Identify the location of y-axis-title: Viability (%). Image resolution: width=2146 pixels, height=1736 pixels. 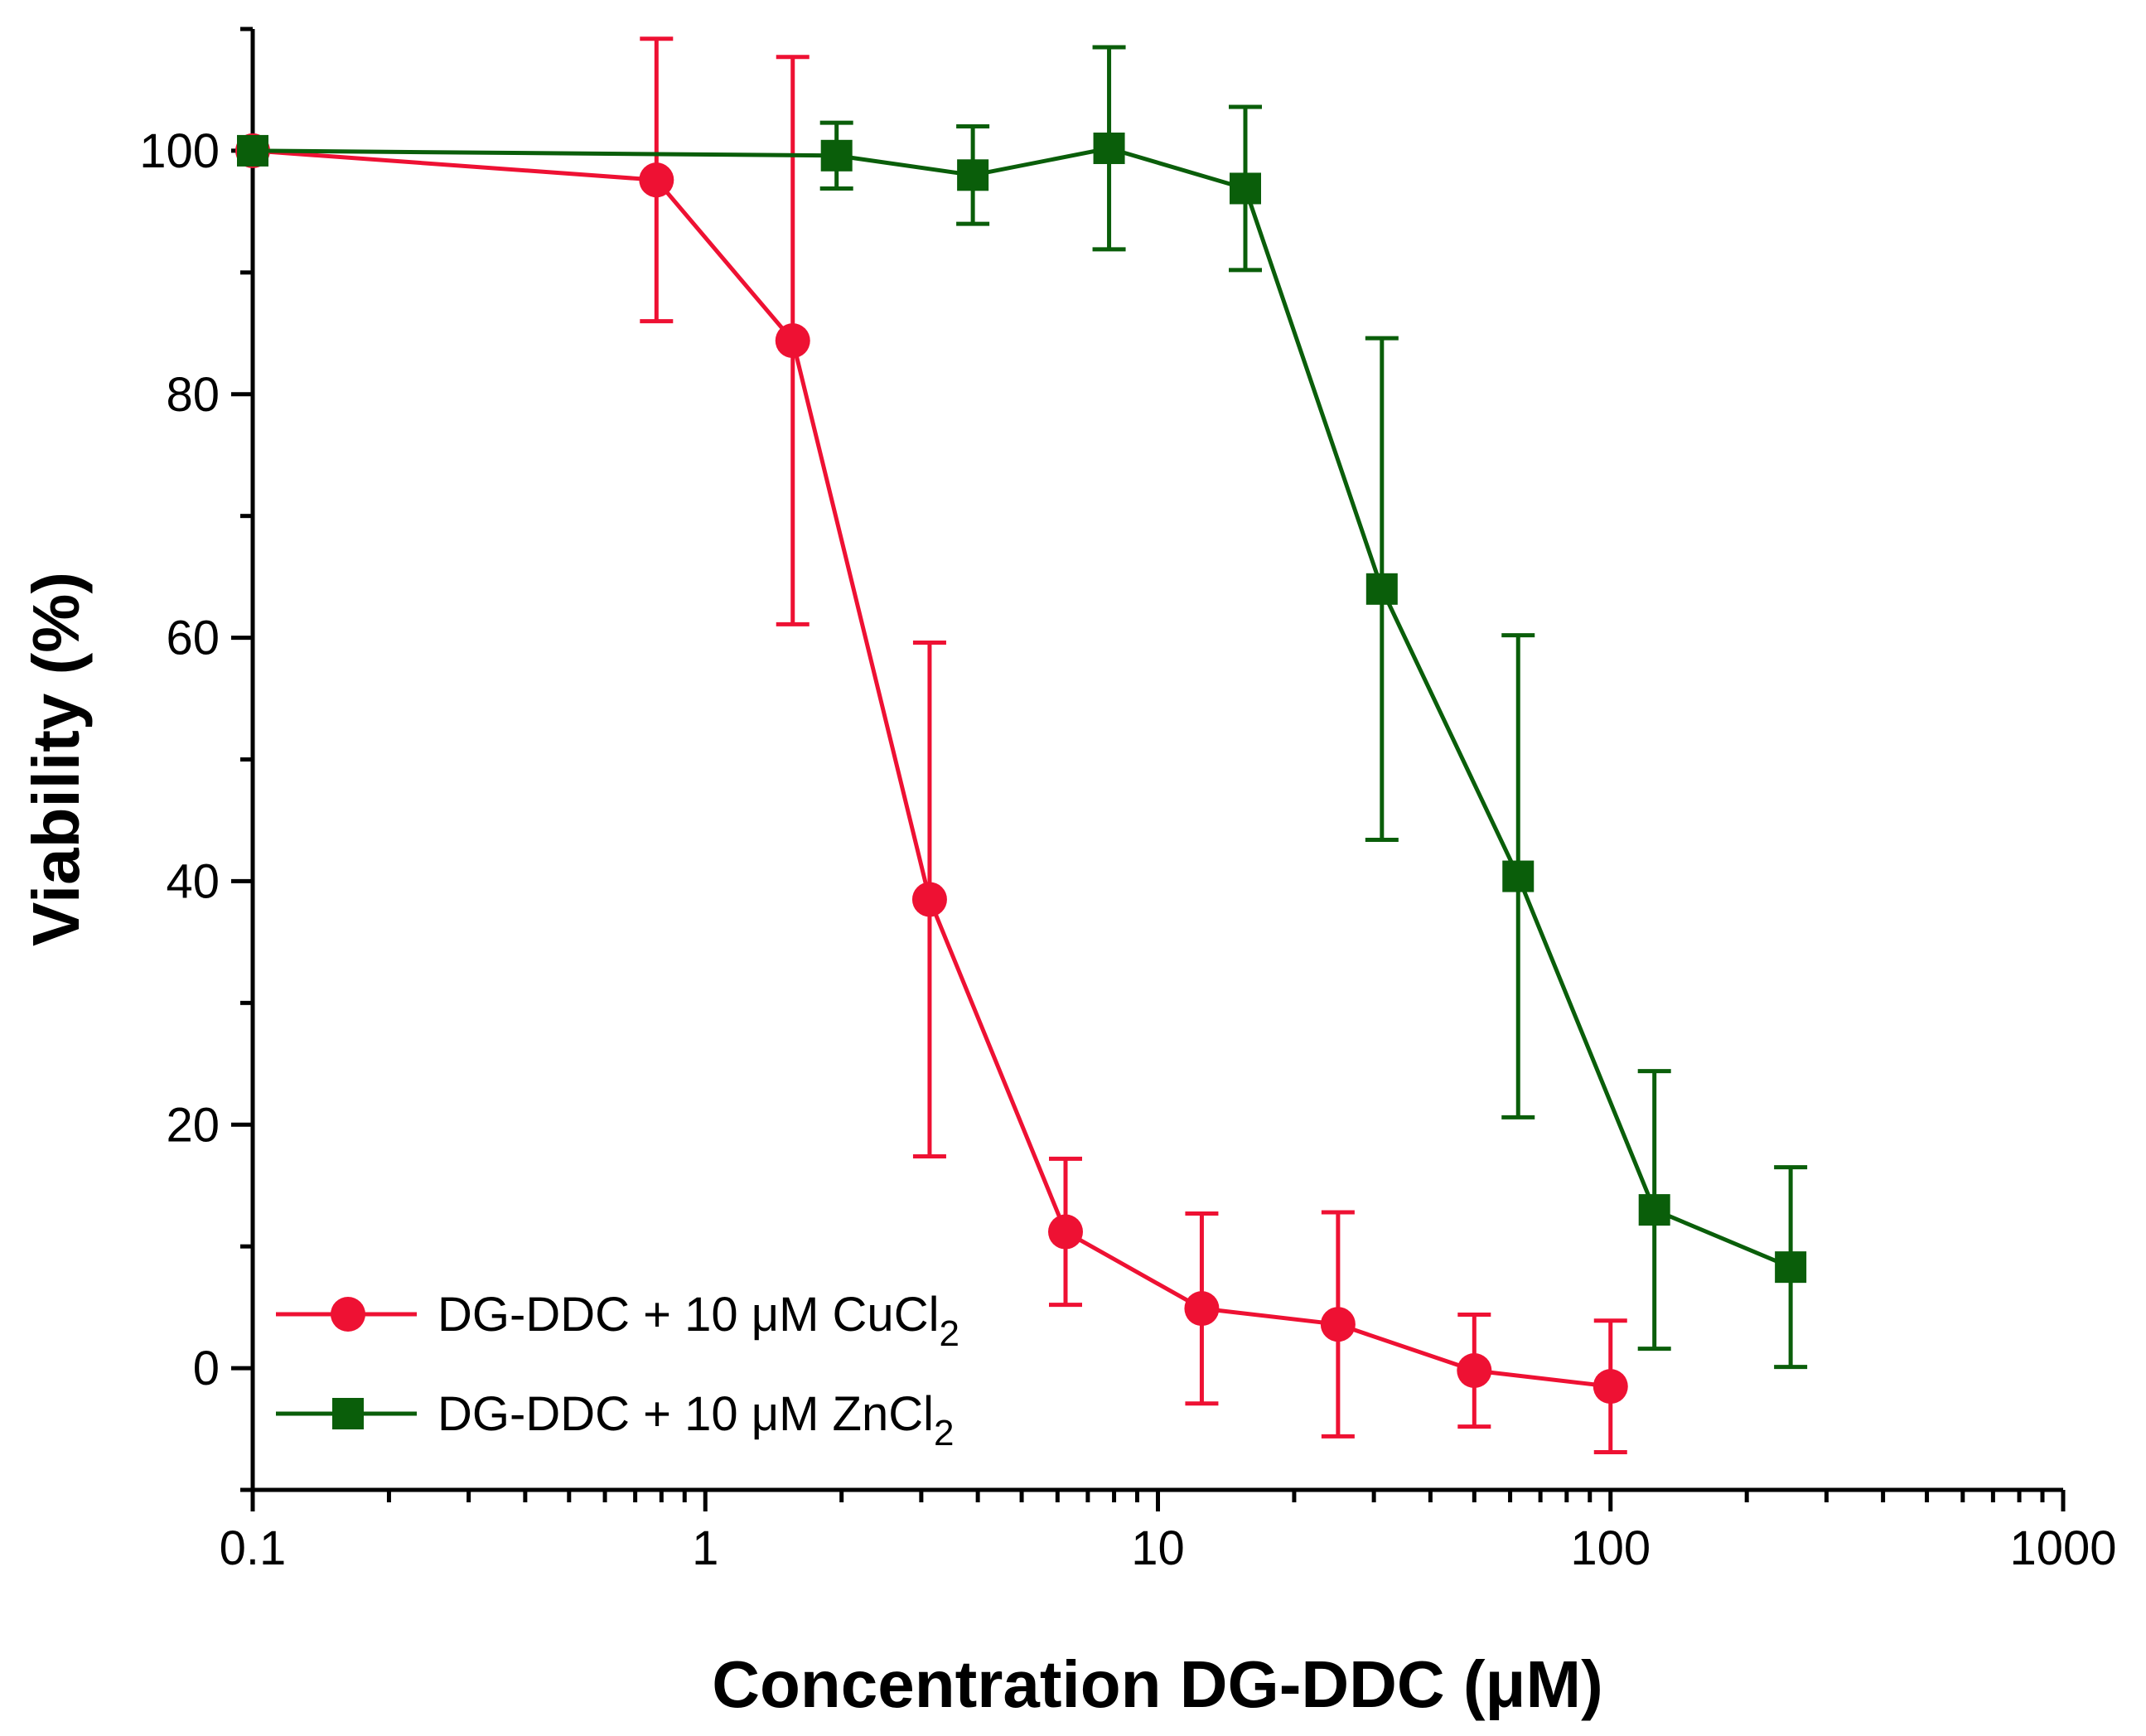
(56, 759).